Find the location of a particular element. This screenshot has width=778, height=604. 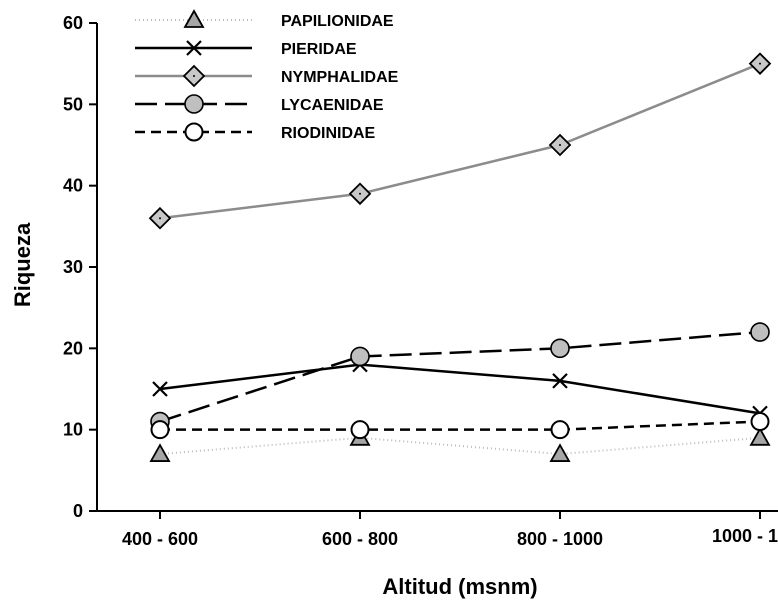

y-tick-label: 50 is located at coordinates (73, 104).